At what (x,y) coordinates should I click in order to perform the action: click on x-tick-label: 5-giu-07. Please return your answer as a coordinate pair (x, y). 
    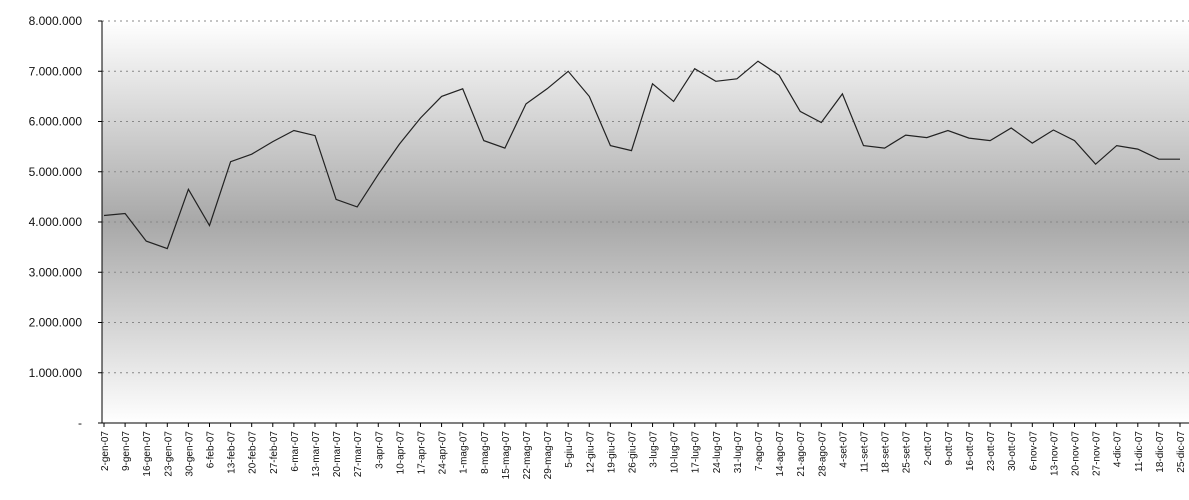
    Looking at the image, I should click on (569, 449).